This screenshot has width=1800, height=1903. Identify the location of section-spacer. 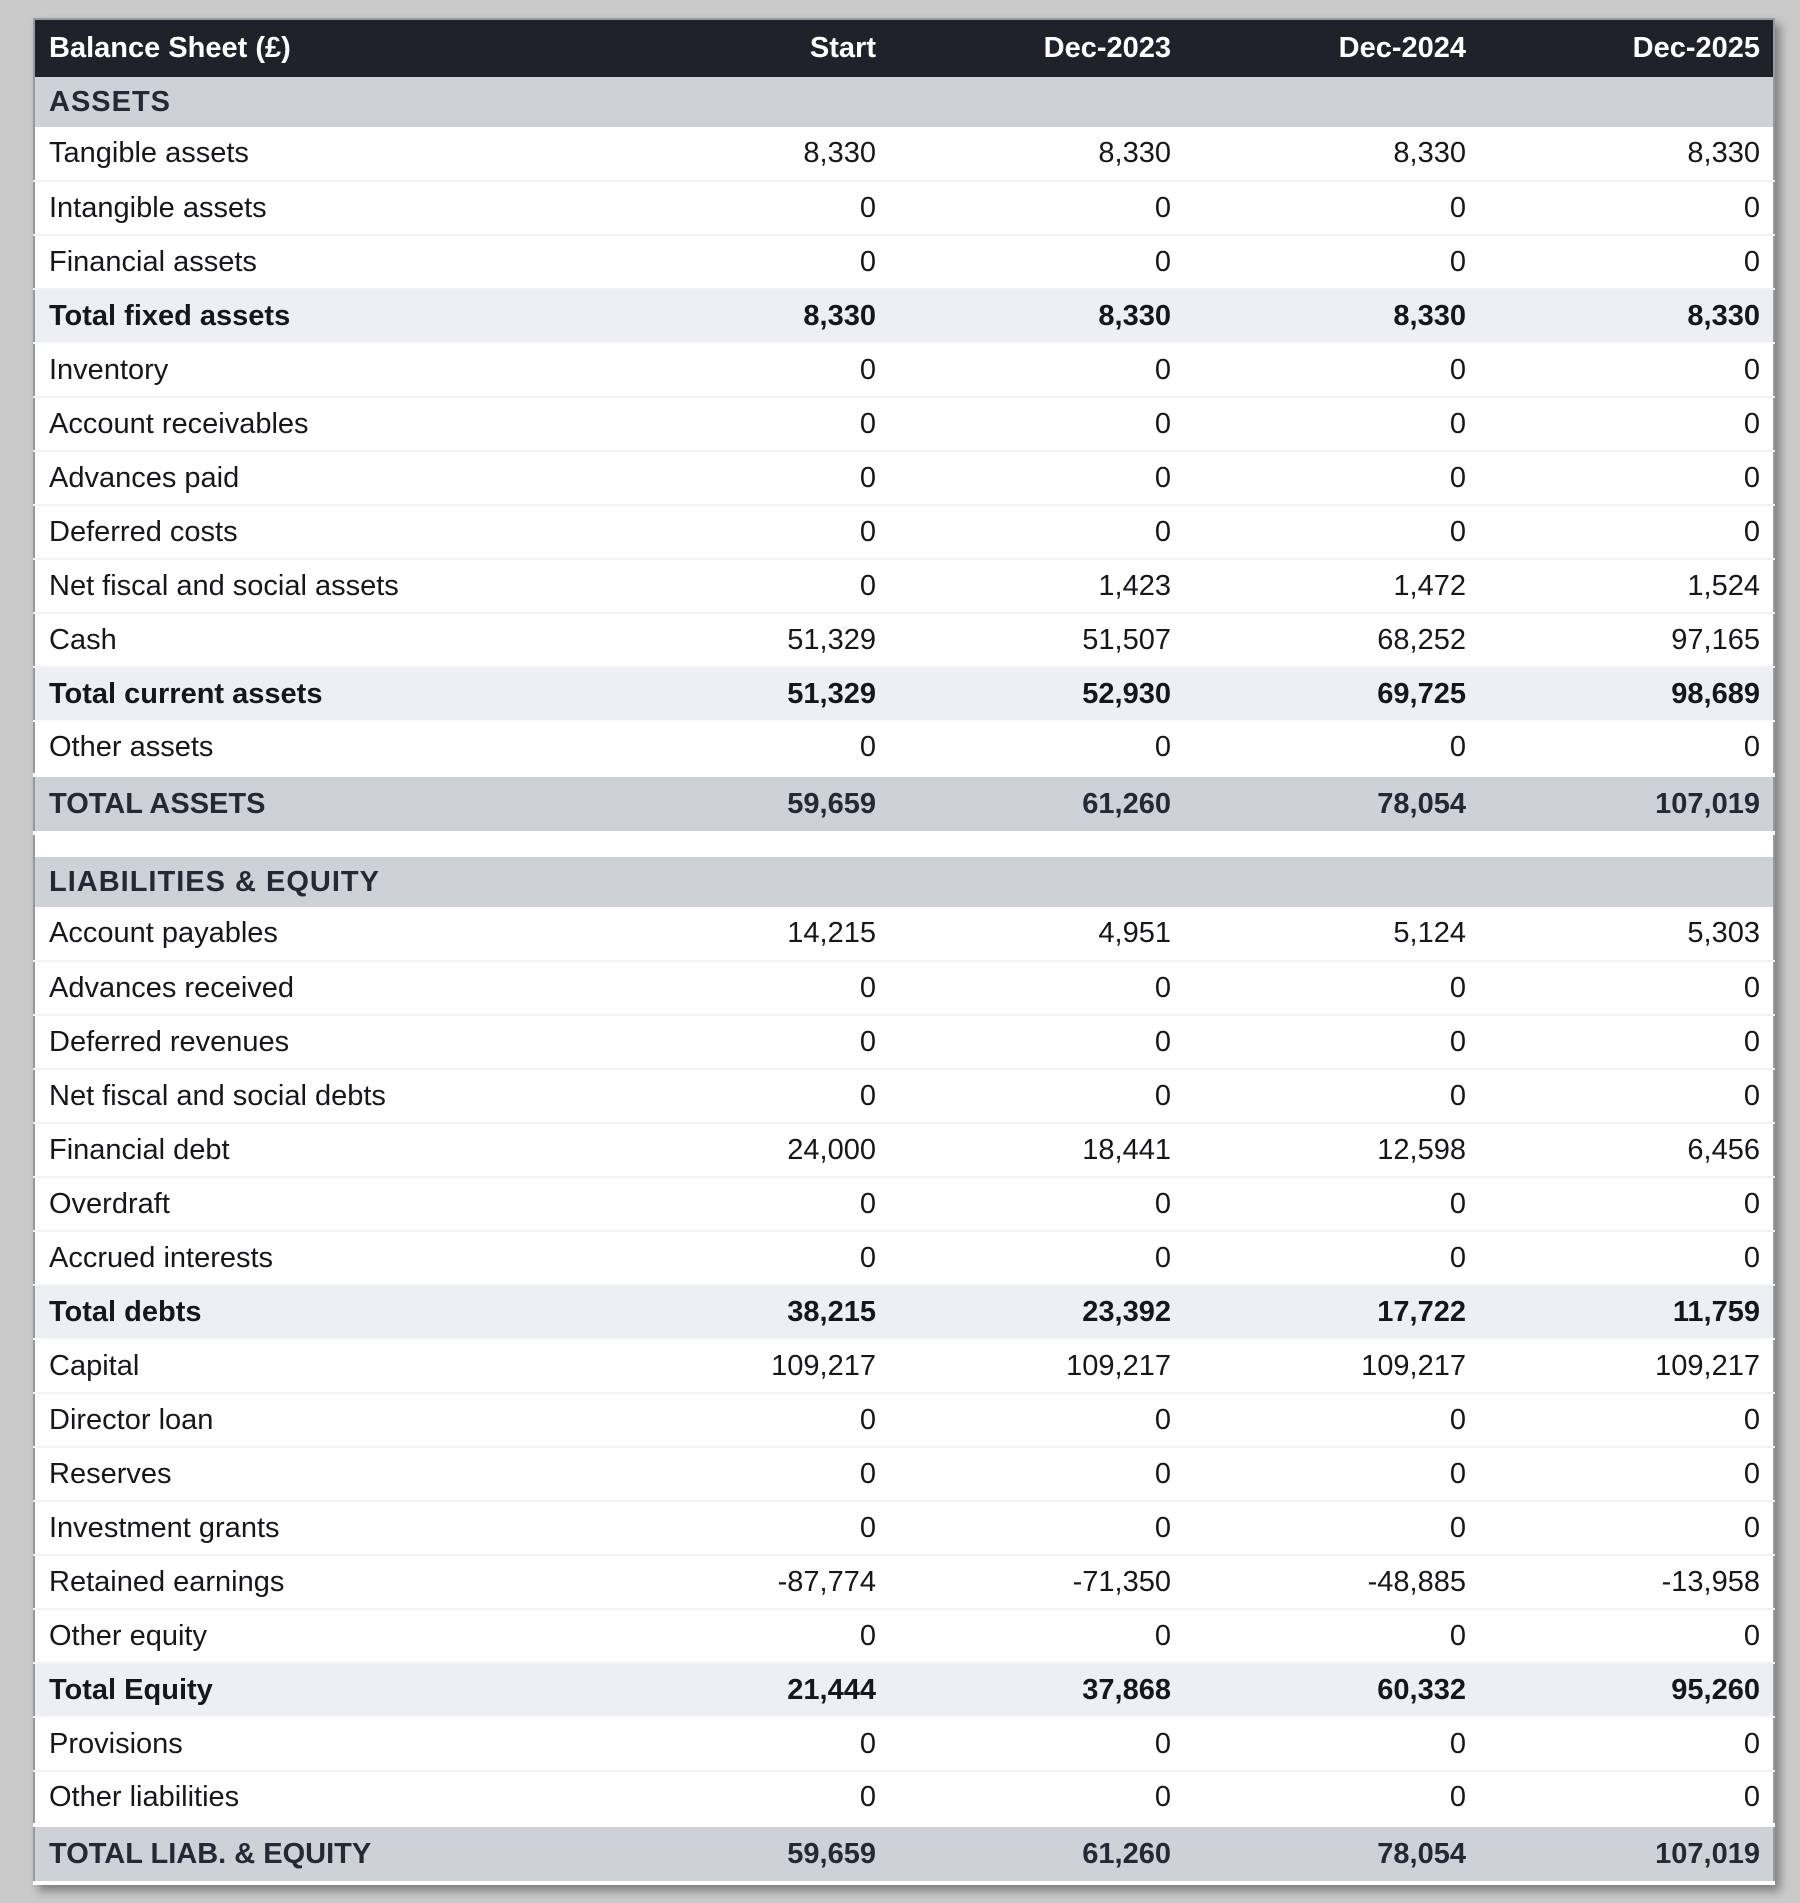
(904, 845).